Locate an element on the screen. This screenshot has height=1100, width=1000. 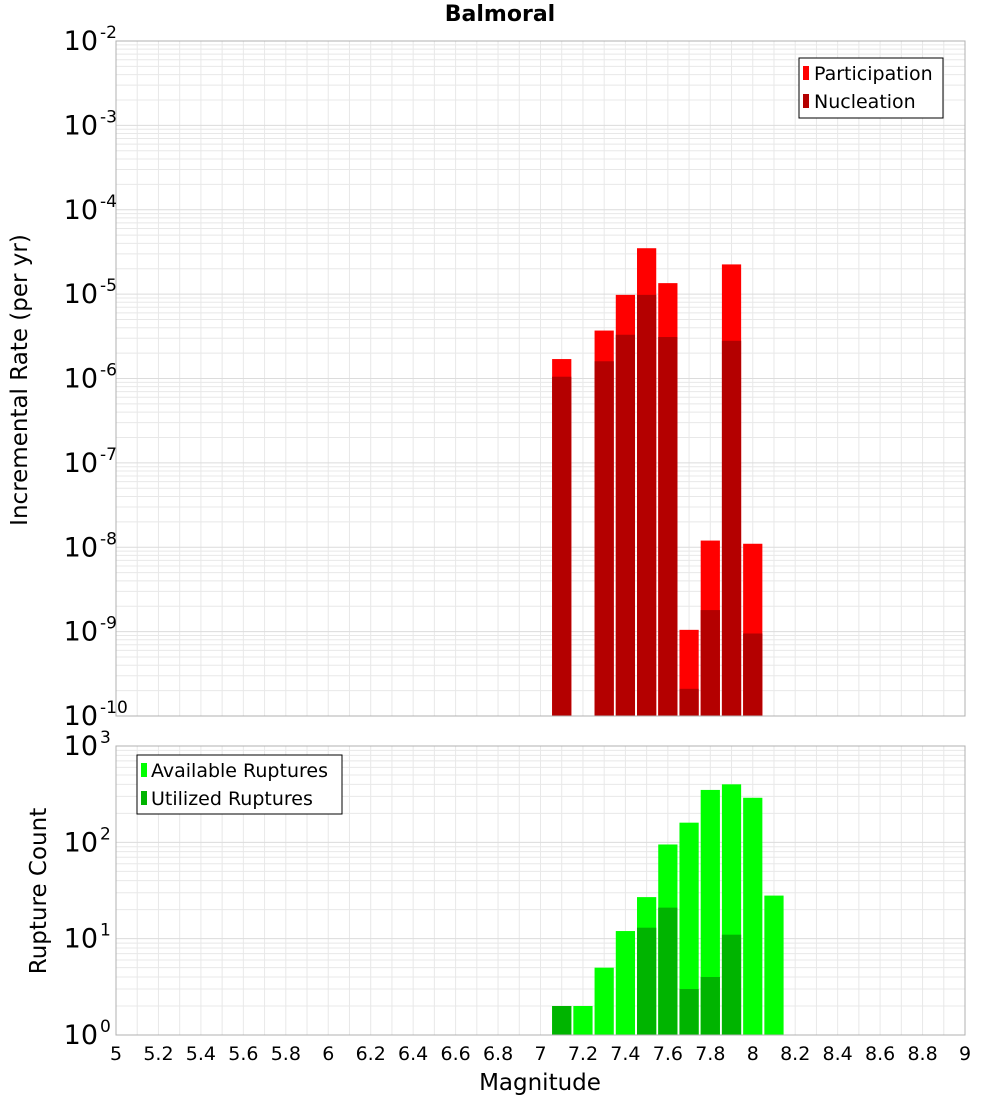
x-tick-label: 5.4 is located at coordinates (201, 1054).